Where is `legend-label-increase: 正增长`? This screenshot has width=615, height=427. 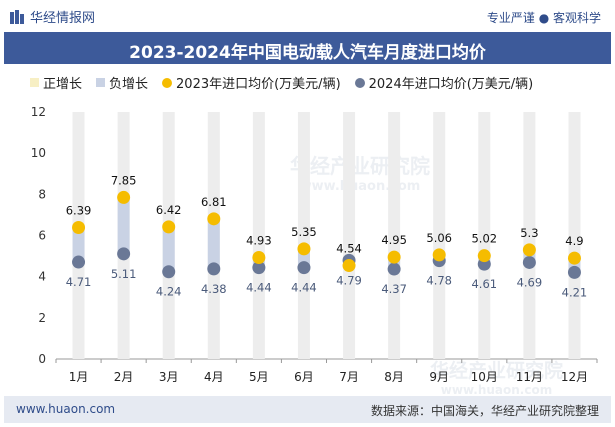 legend-label-increase: 正增长 is located at coordinates (63, 84).